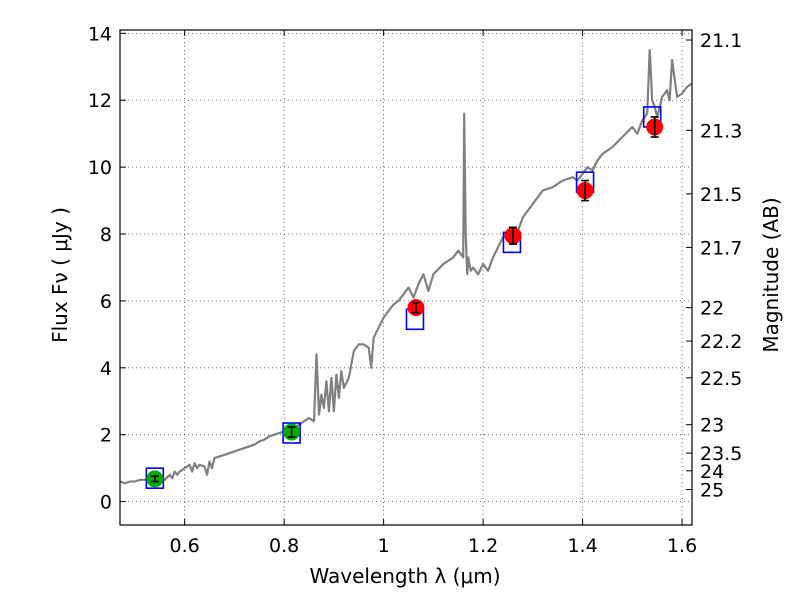  What do you see at coordinates (682, 546) in the screenshot?
I see `x-tick-label: 1.6` at bounding box center [682, 546].